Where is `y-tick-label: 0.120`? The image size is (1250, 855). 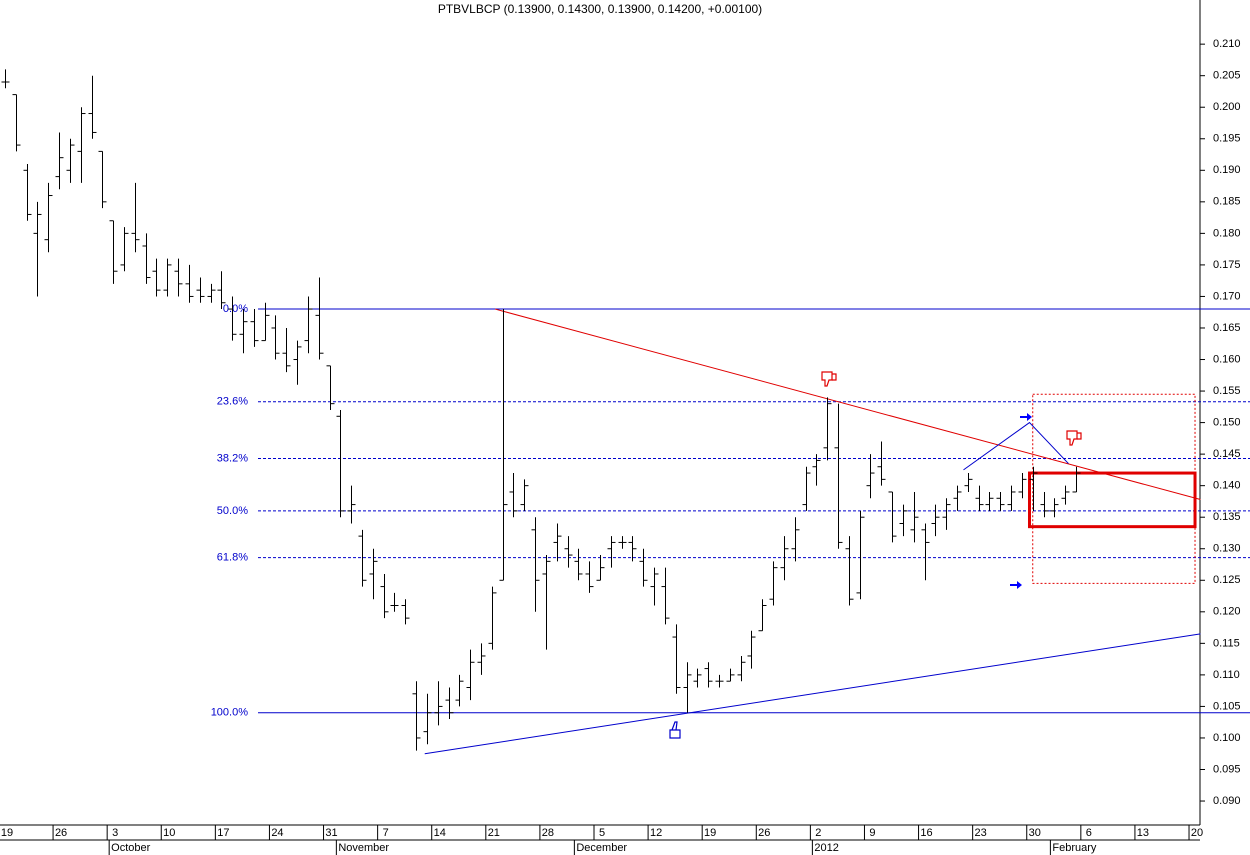 y-tick-label: 0.120 is located at coordinates (1227, 612).